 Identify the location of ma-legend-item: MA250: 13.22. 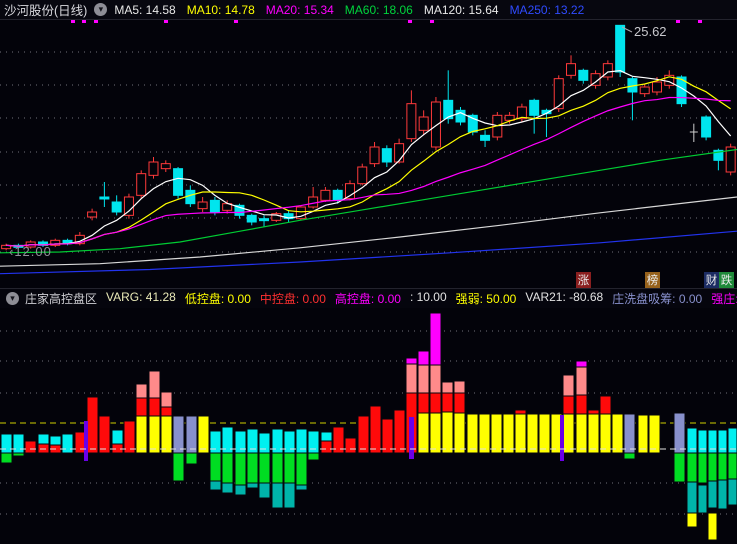
(547, 9).